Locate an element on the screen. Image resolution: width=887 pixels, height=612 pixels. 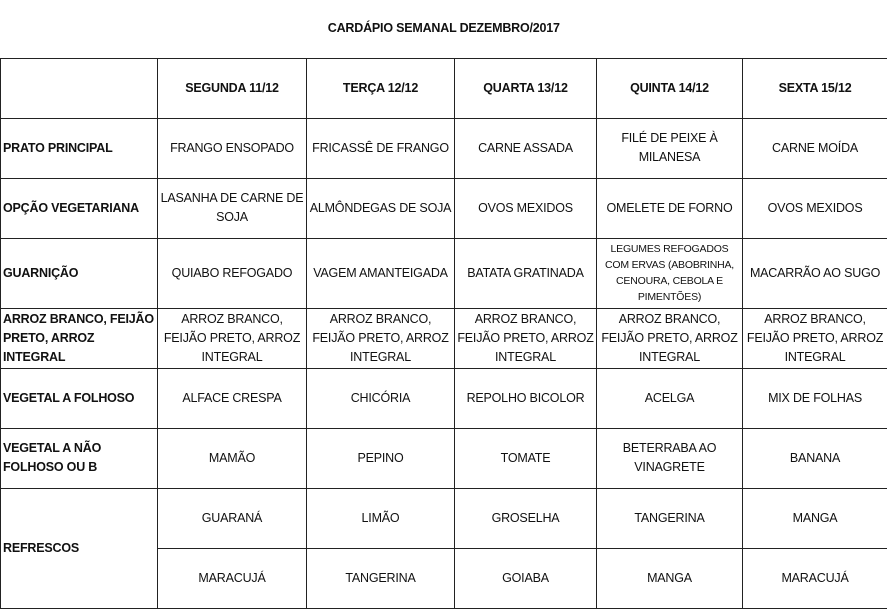
table-cell: LASANHA DE CARNE DE SOJA is located at coordinates (232, 208).